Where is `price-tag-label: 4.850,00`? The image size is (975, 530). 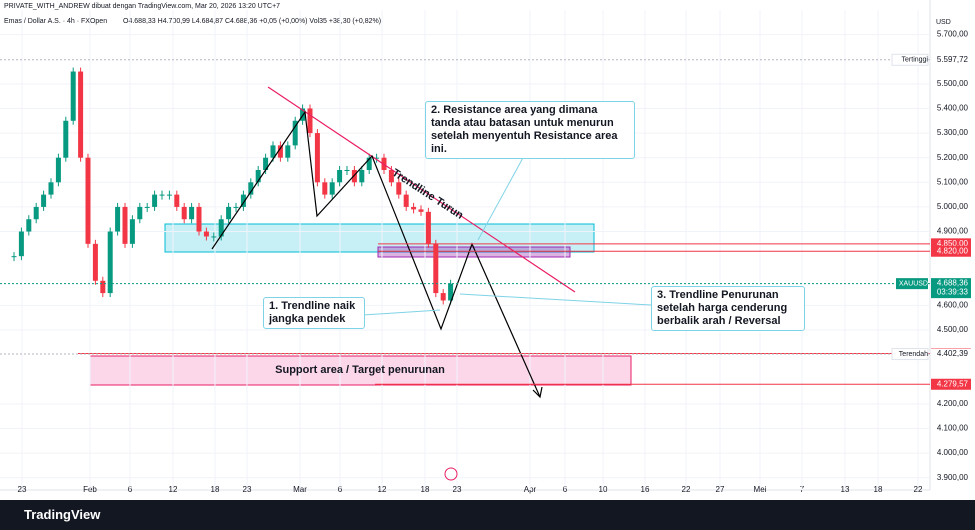 price-tag-label: 4.850,00 is located at coordinates (953, 243).